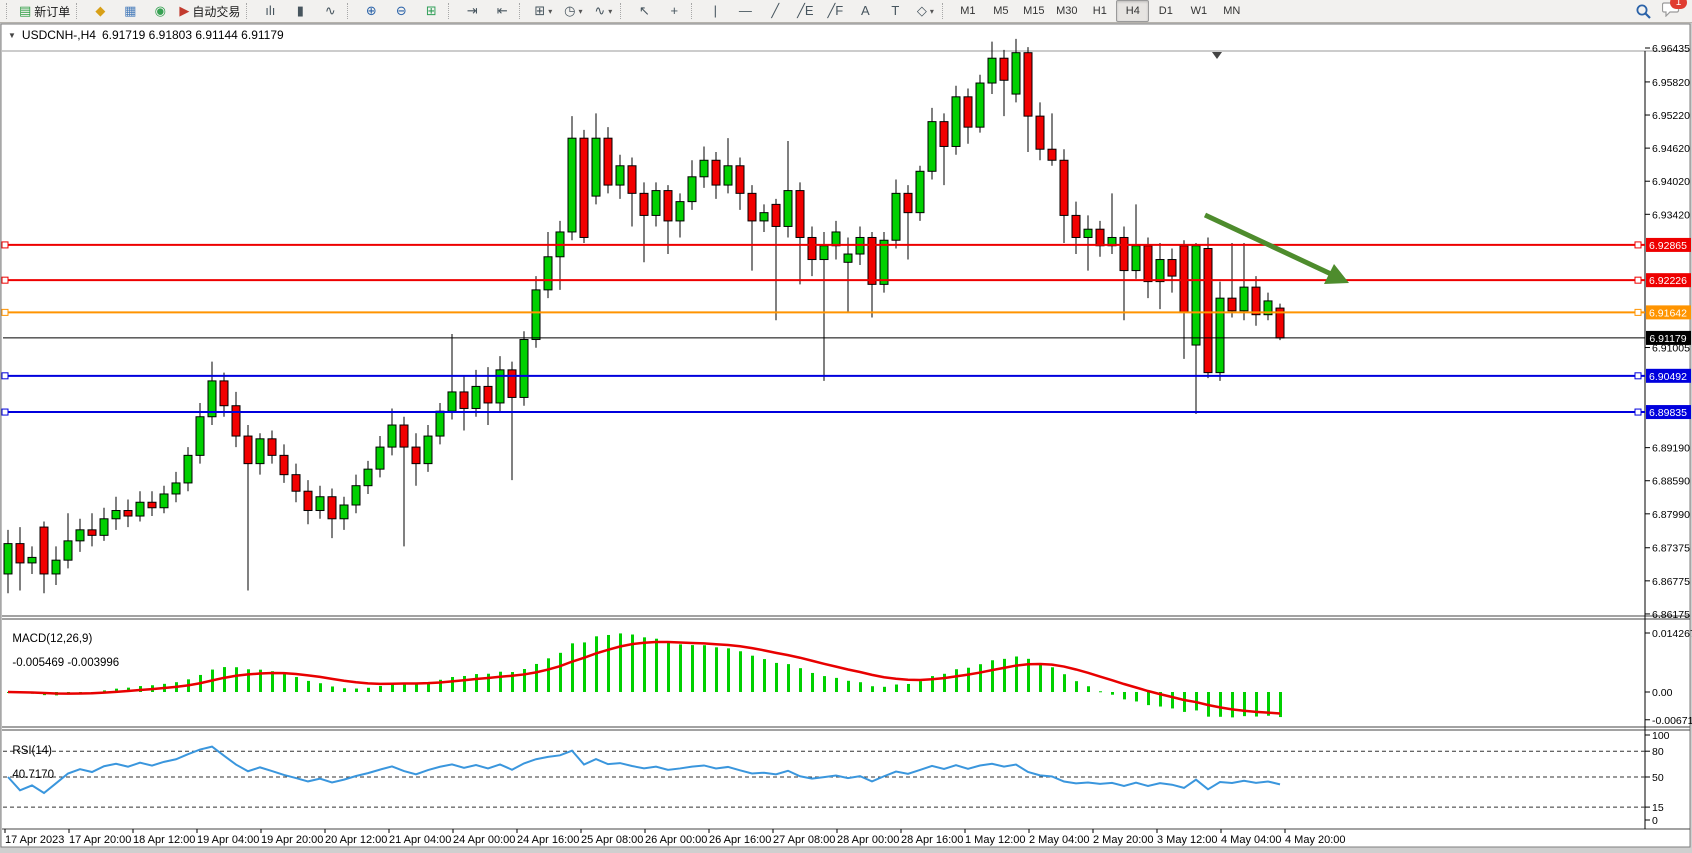 The image size is (1692, 853). What do you see at coordinates (330, 11) in the screenshot?
I see `line-chart-button: ∿` at bounding box center [330, 11].